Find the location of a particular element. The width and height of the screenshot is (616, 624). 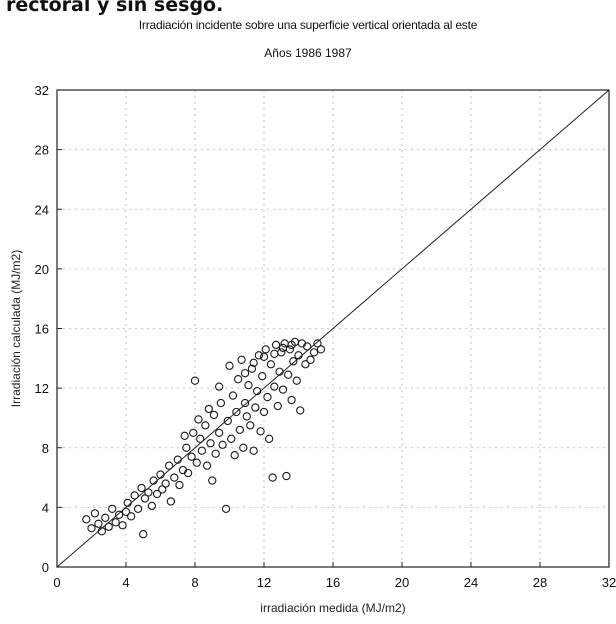

x-tick-label: 4 is located at coordinates (125, 582).